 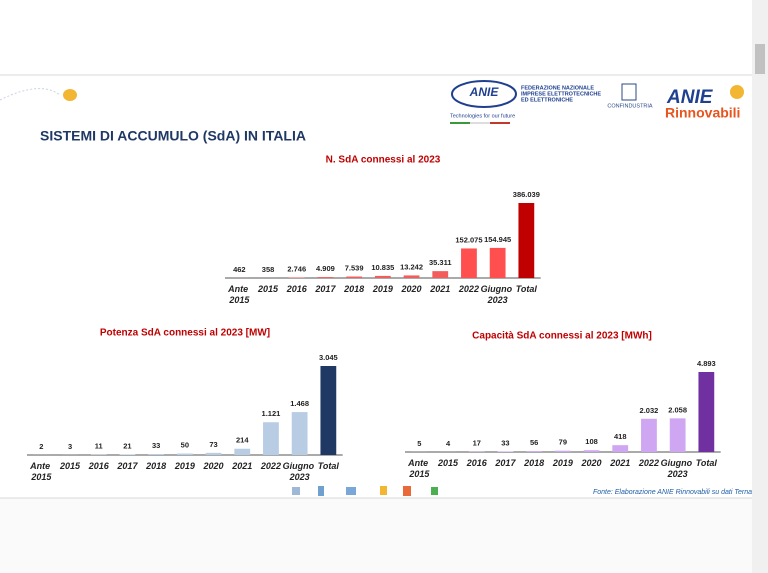 What do you see at coordinates (328, 357) in the screenshot?
I see `value-label: 3.045` at bounding box center [328, 357].